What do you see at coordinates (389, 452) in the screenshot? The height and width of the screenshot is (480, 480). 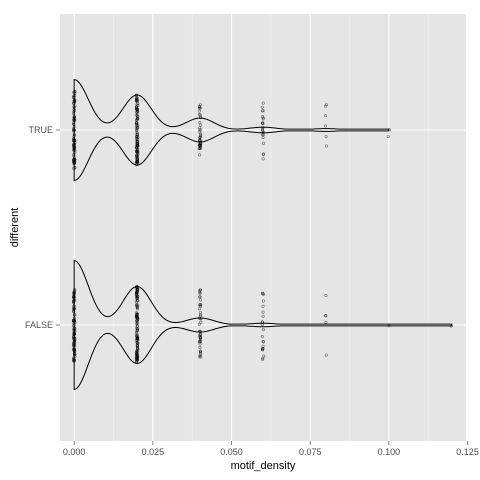 I see `x-tick-label: 0.100` at bounding box center [389, 452].